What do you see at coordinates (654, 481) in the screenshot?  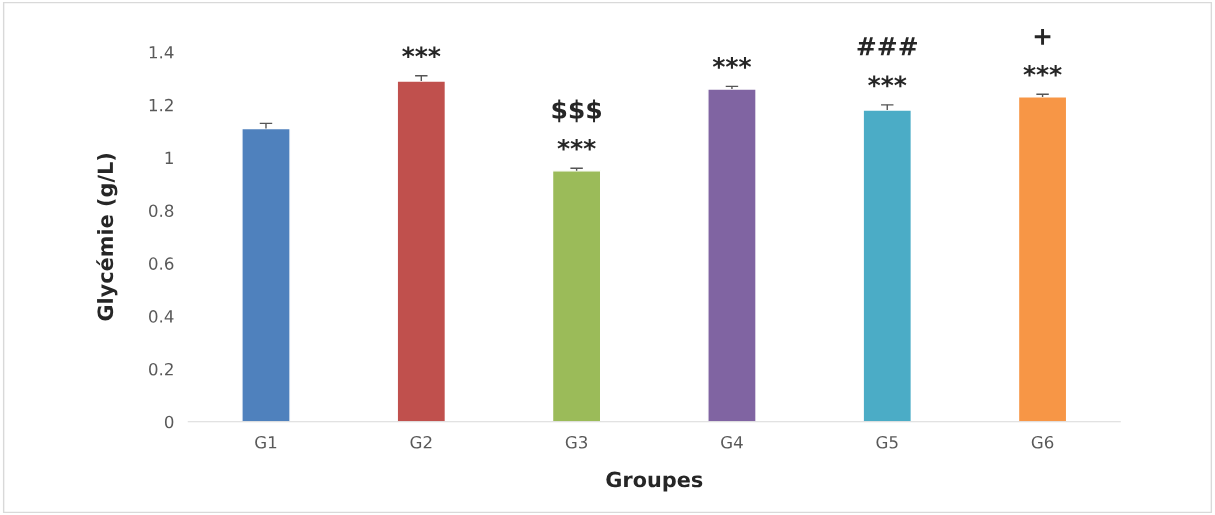 I see `x-axis-title: Groupes` at bounding box center [654, 481].